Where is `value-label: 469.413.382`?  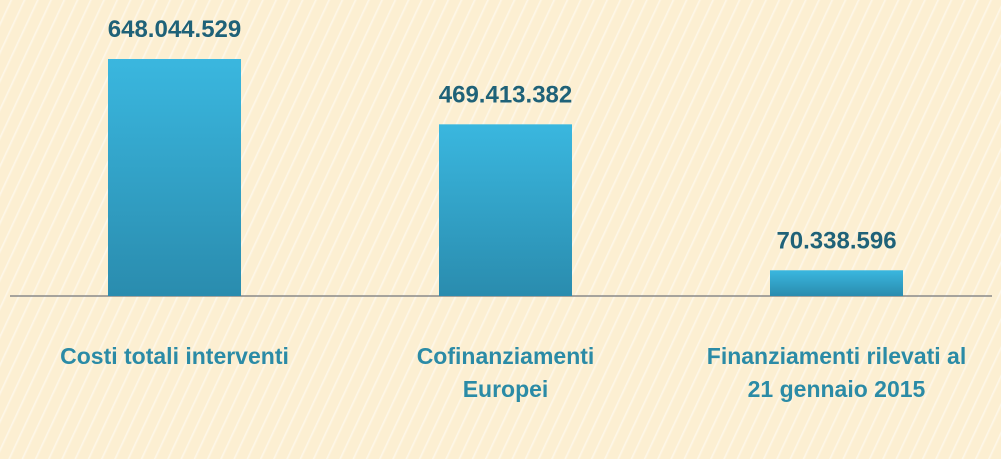 value-label: 469.413.382 is located at coordinates (505, 94).